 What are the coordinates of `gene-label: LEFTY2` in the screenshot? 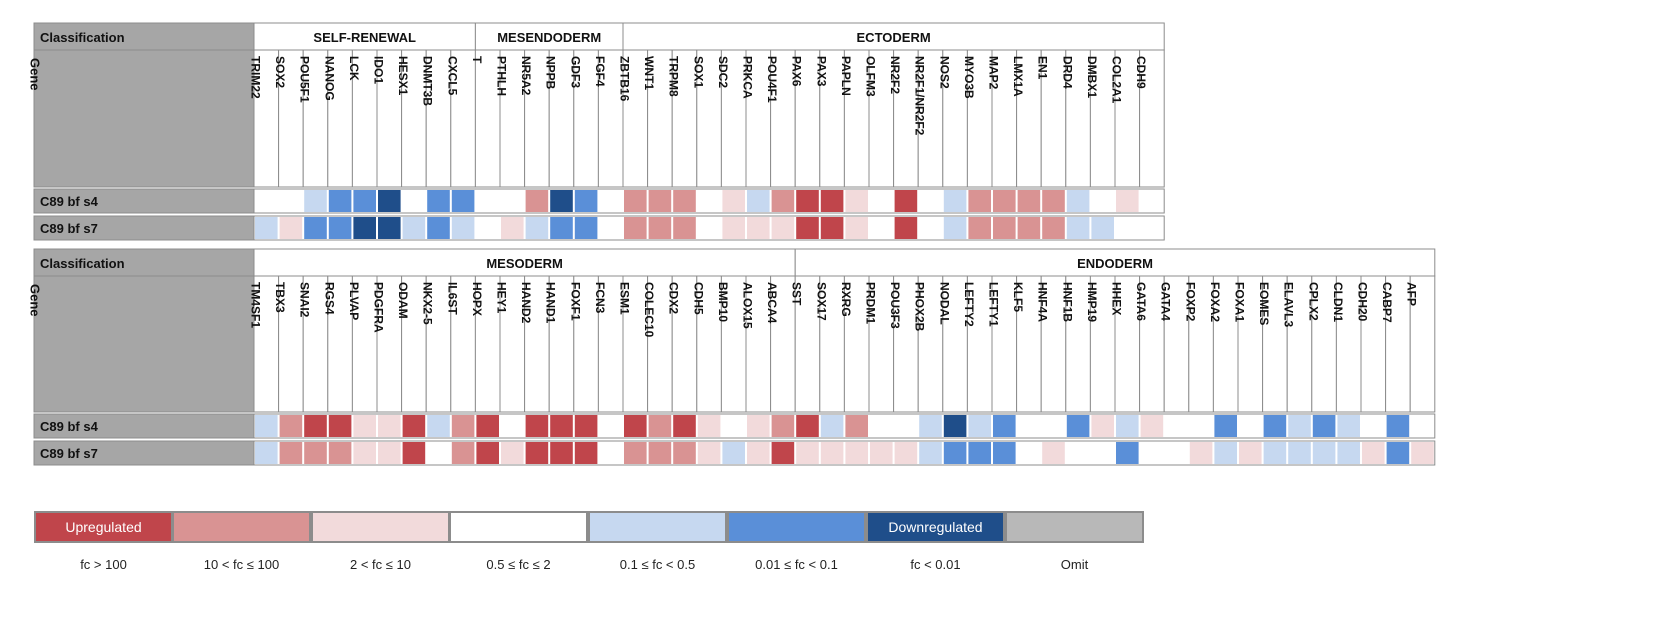 It's located at (969, 304).